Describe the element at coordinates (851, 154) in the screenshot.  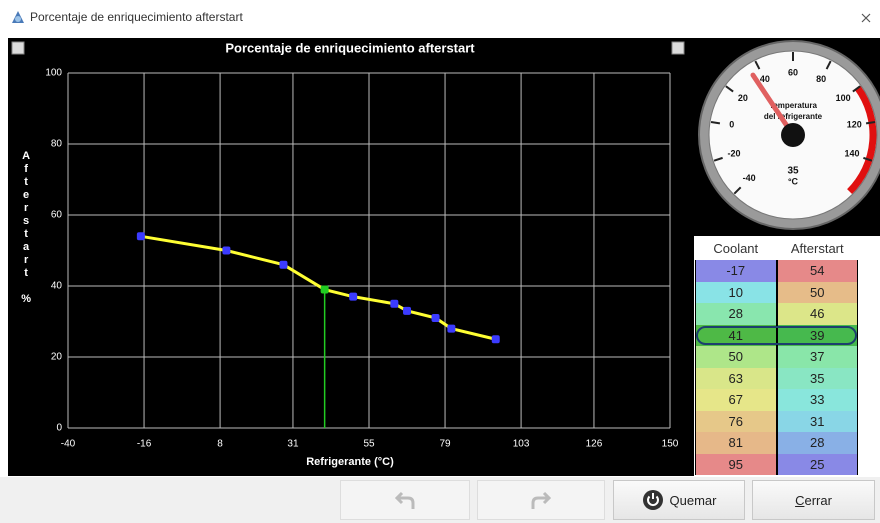
I see `gauge-tick-label: 140` at that location.